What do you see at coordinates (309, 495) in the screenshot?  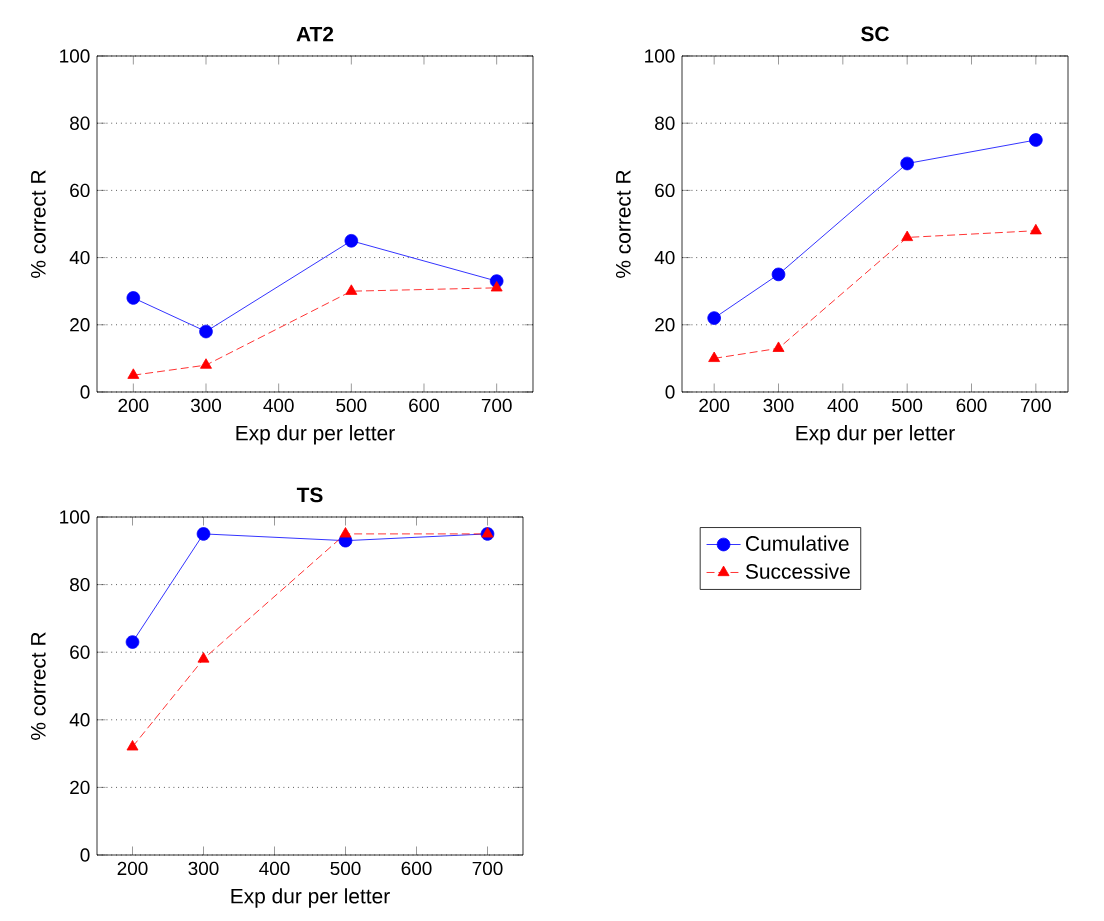 I see `chart-title: TS` at bounding box center [309, 495].